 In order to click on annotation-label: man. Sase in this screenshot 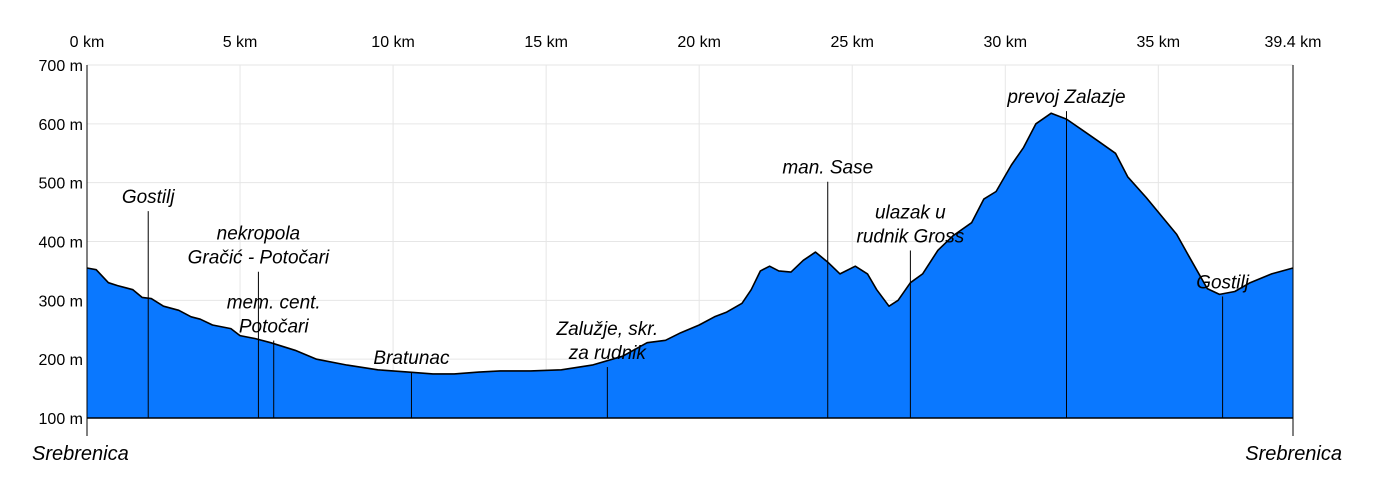, I will do `click(827, 168)`.